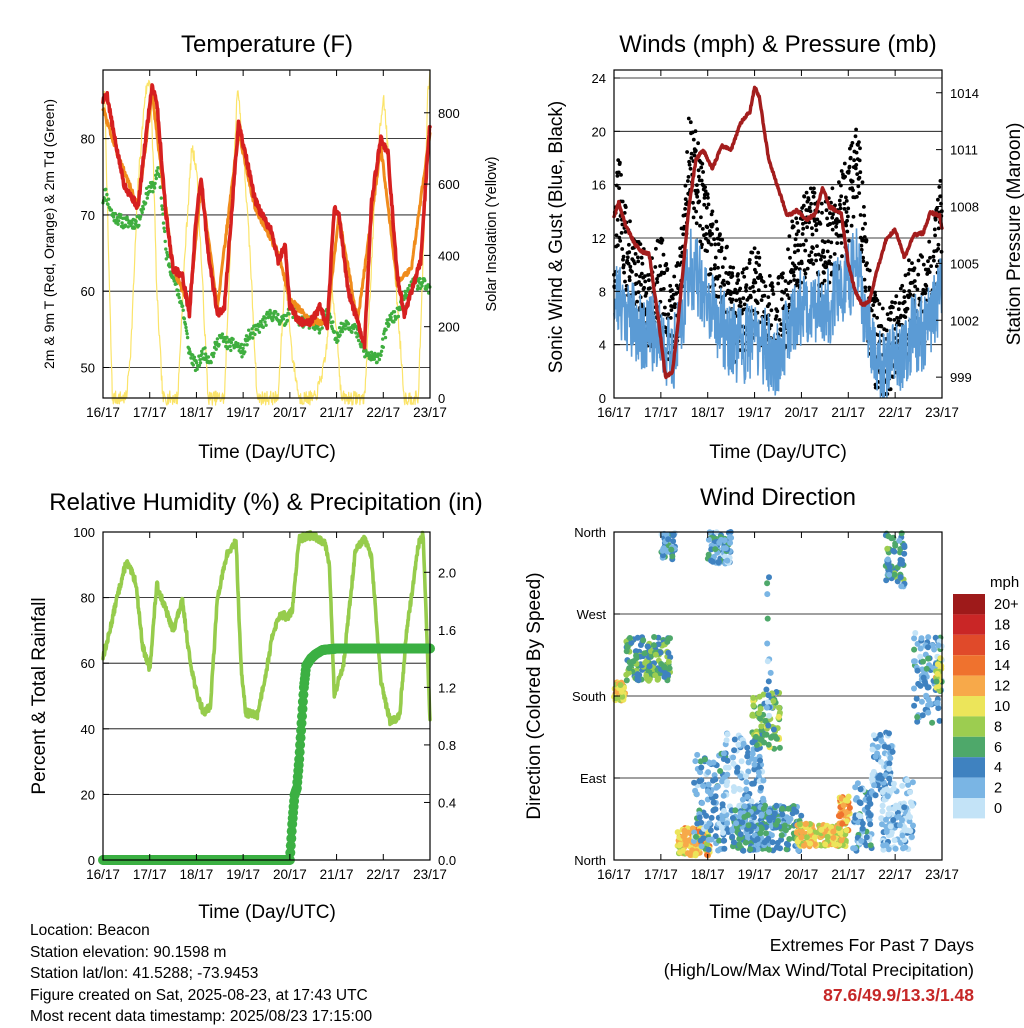 The height and width of the screenshot is (1028, 1024). I want to click on y-tick-label: 100, so click(84, 532).